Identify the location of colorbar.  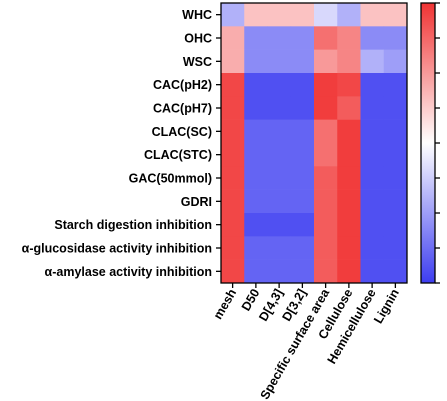
(430, 143).